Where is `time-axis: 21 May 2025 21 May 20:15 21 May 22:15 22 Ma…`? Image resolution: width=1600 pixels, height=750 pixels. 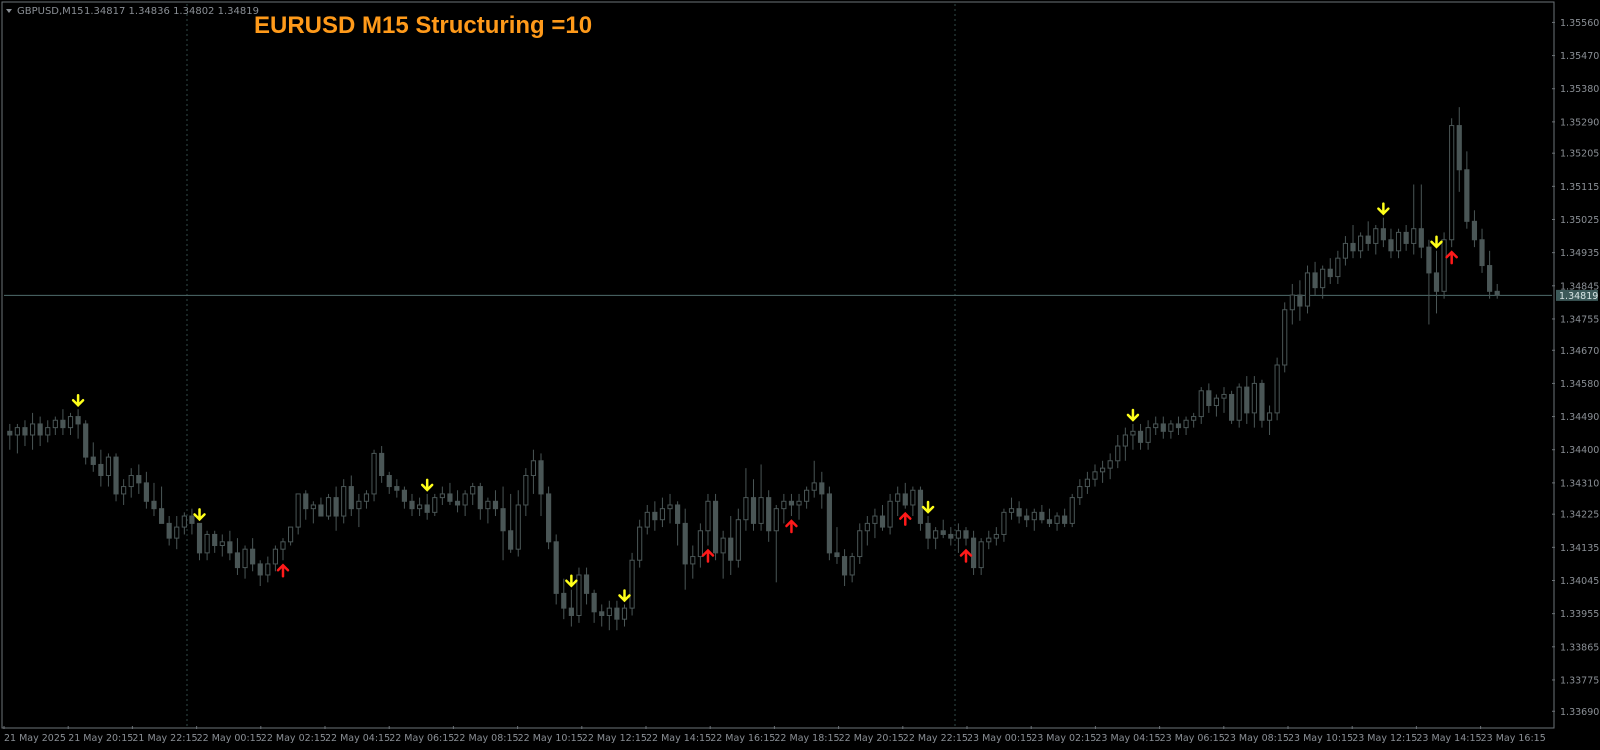
time-axis: 21 May 2025 21 May 20:15 21 May 22:15 22 Ma… is located at coordinates (774, 735).